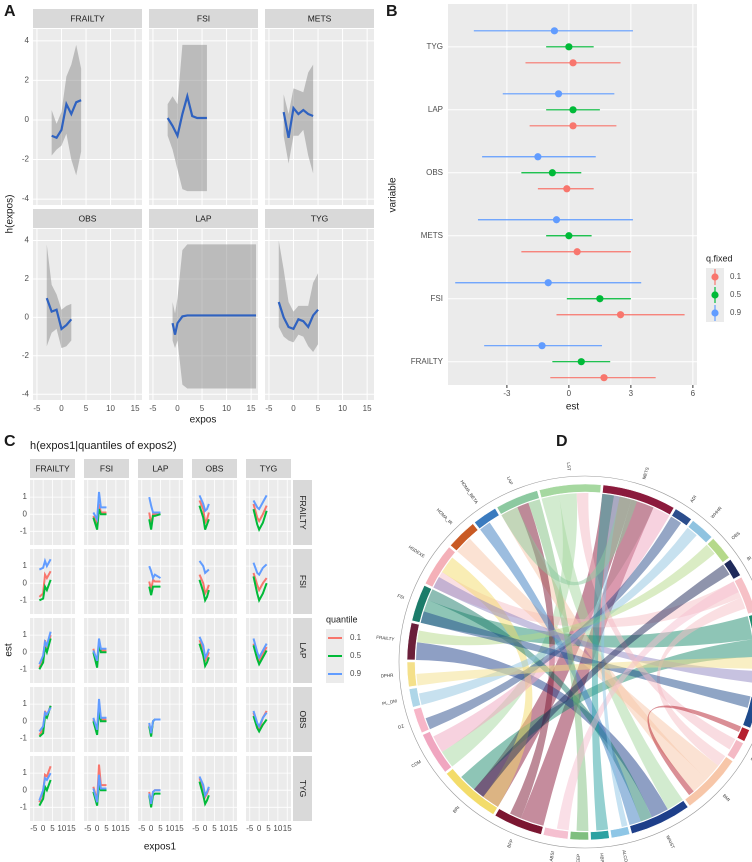  I want to click on y-tick-label: METS, so click(432, 235).